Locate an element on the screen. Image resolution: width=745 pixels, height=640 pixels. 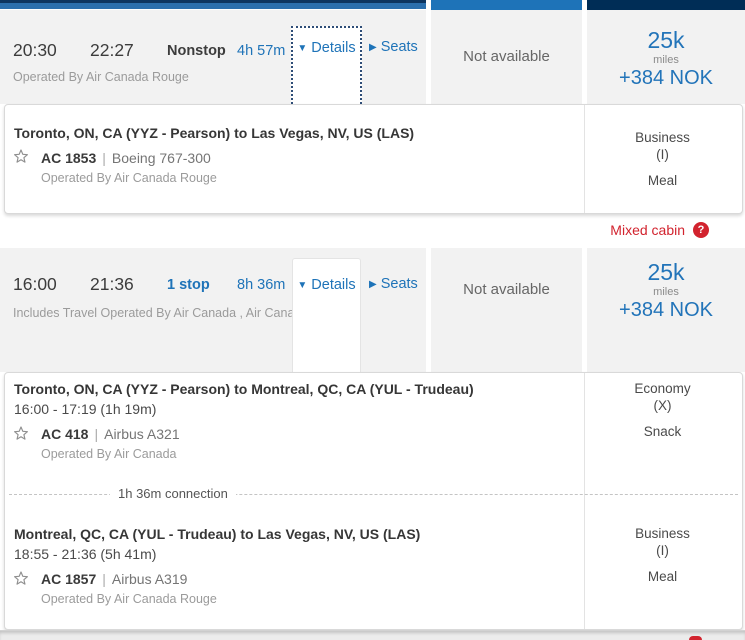
flight-number-line: AC 1853 | Boeing 767-300 is located at coordinates (126, 158).